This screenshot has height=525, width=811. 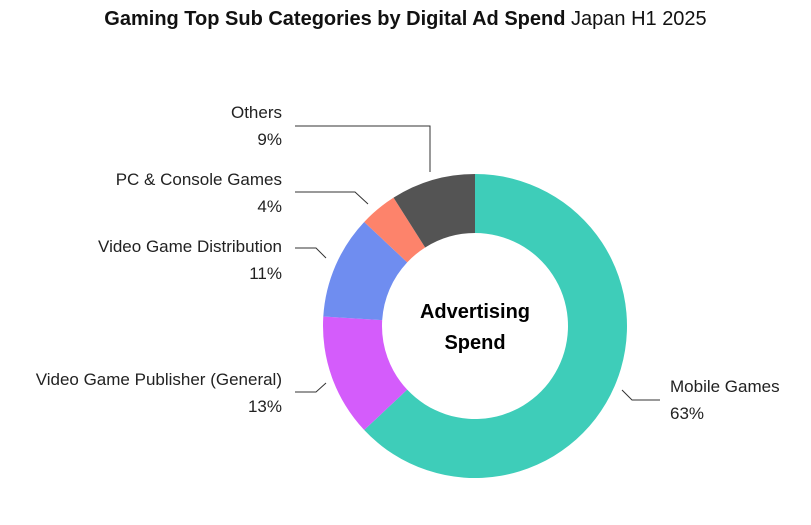 I want to click on slice-video-game-publisher-general, so click(x=365, y=373).